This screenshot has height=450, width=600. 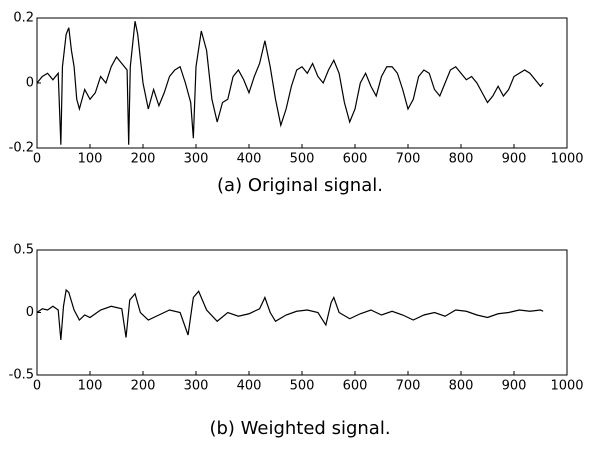 What do you see at coordinates (23, 250) in the screenshot?
I see `y-tick-label: 0.5` at bounding box center [23, 250].